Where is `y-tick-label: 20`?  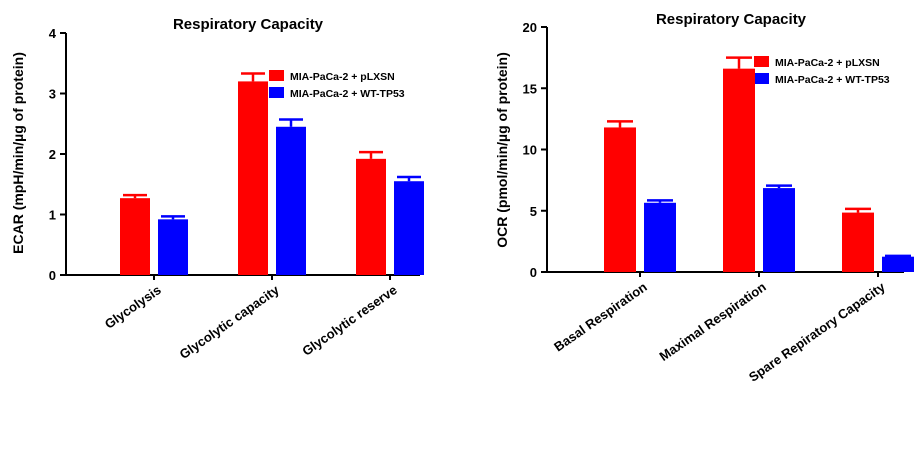 y-tick-label: 20 is located at coordinates (530, 27).